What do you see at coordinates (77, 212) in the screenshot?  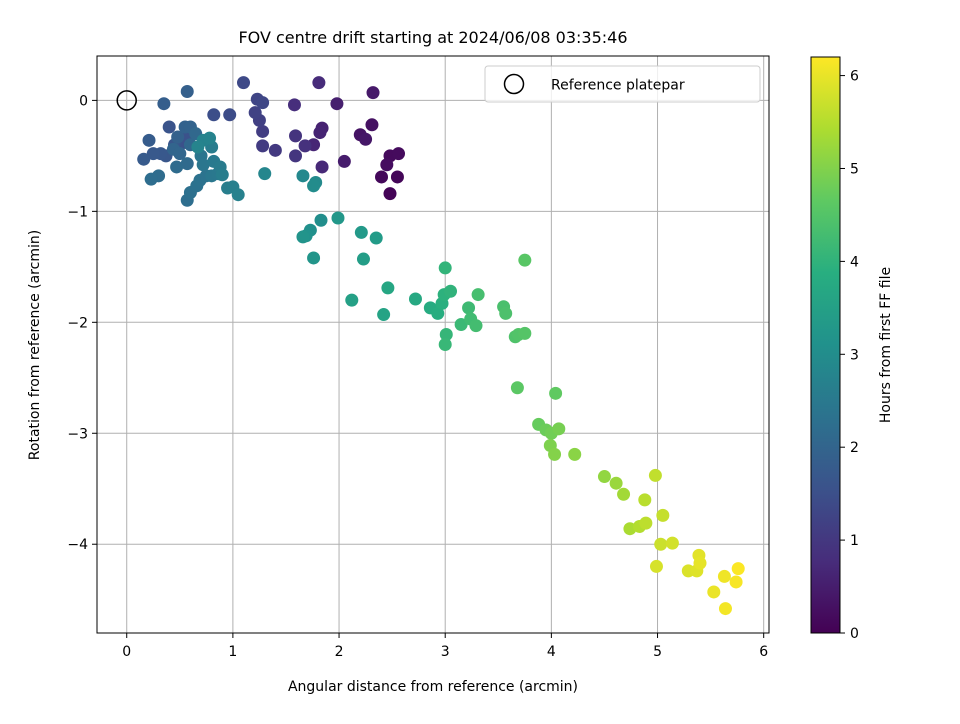 I see `y-tick-label: −1` at bounding box center [77, 212].